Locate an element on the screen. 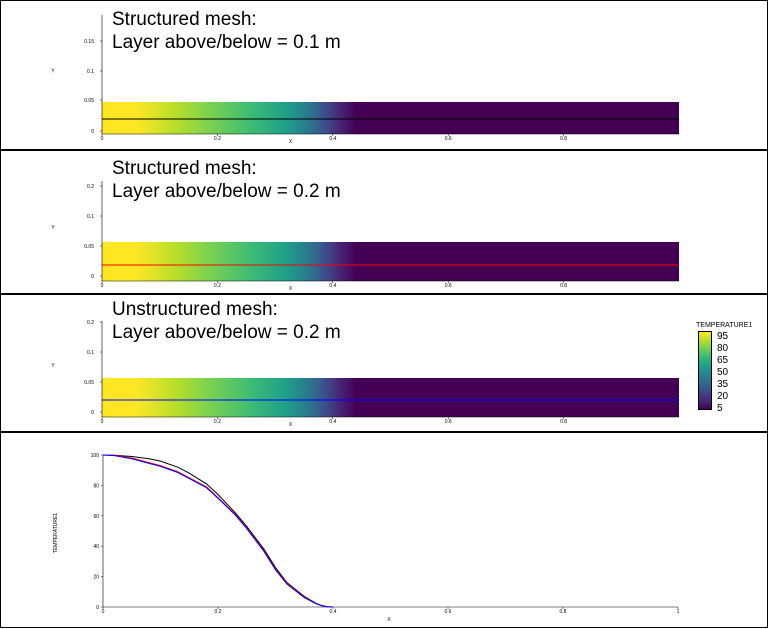  y-tick-label: 0.15 is located at coordinates (89, 42).